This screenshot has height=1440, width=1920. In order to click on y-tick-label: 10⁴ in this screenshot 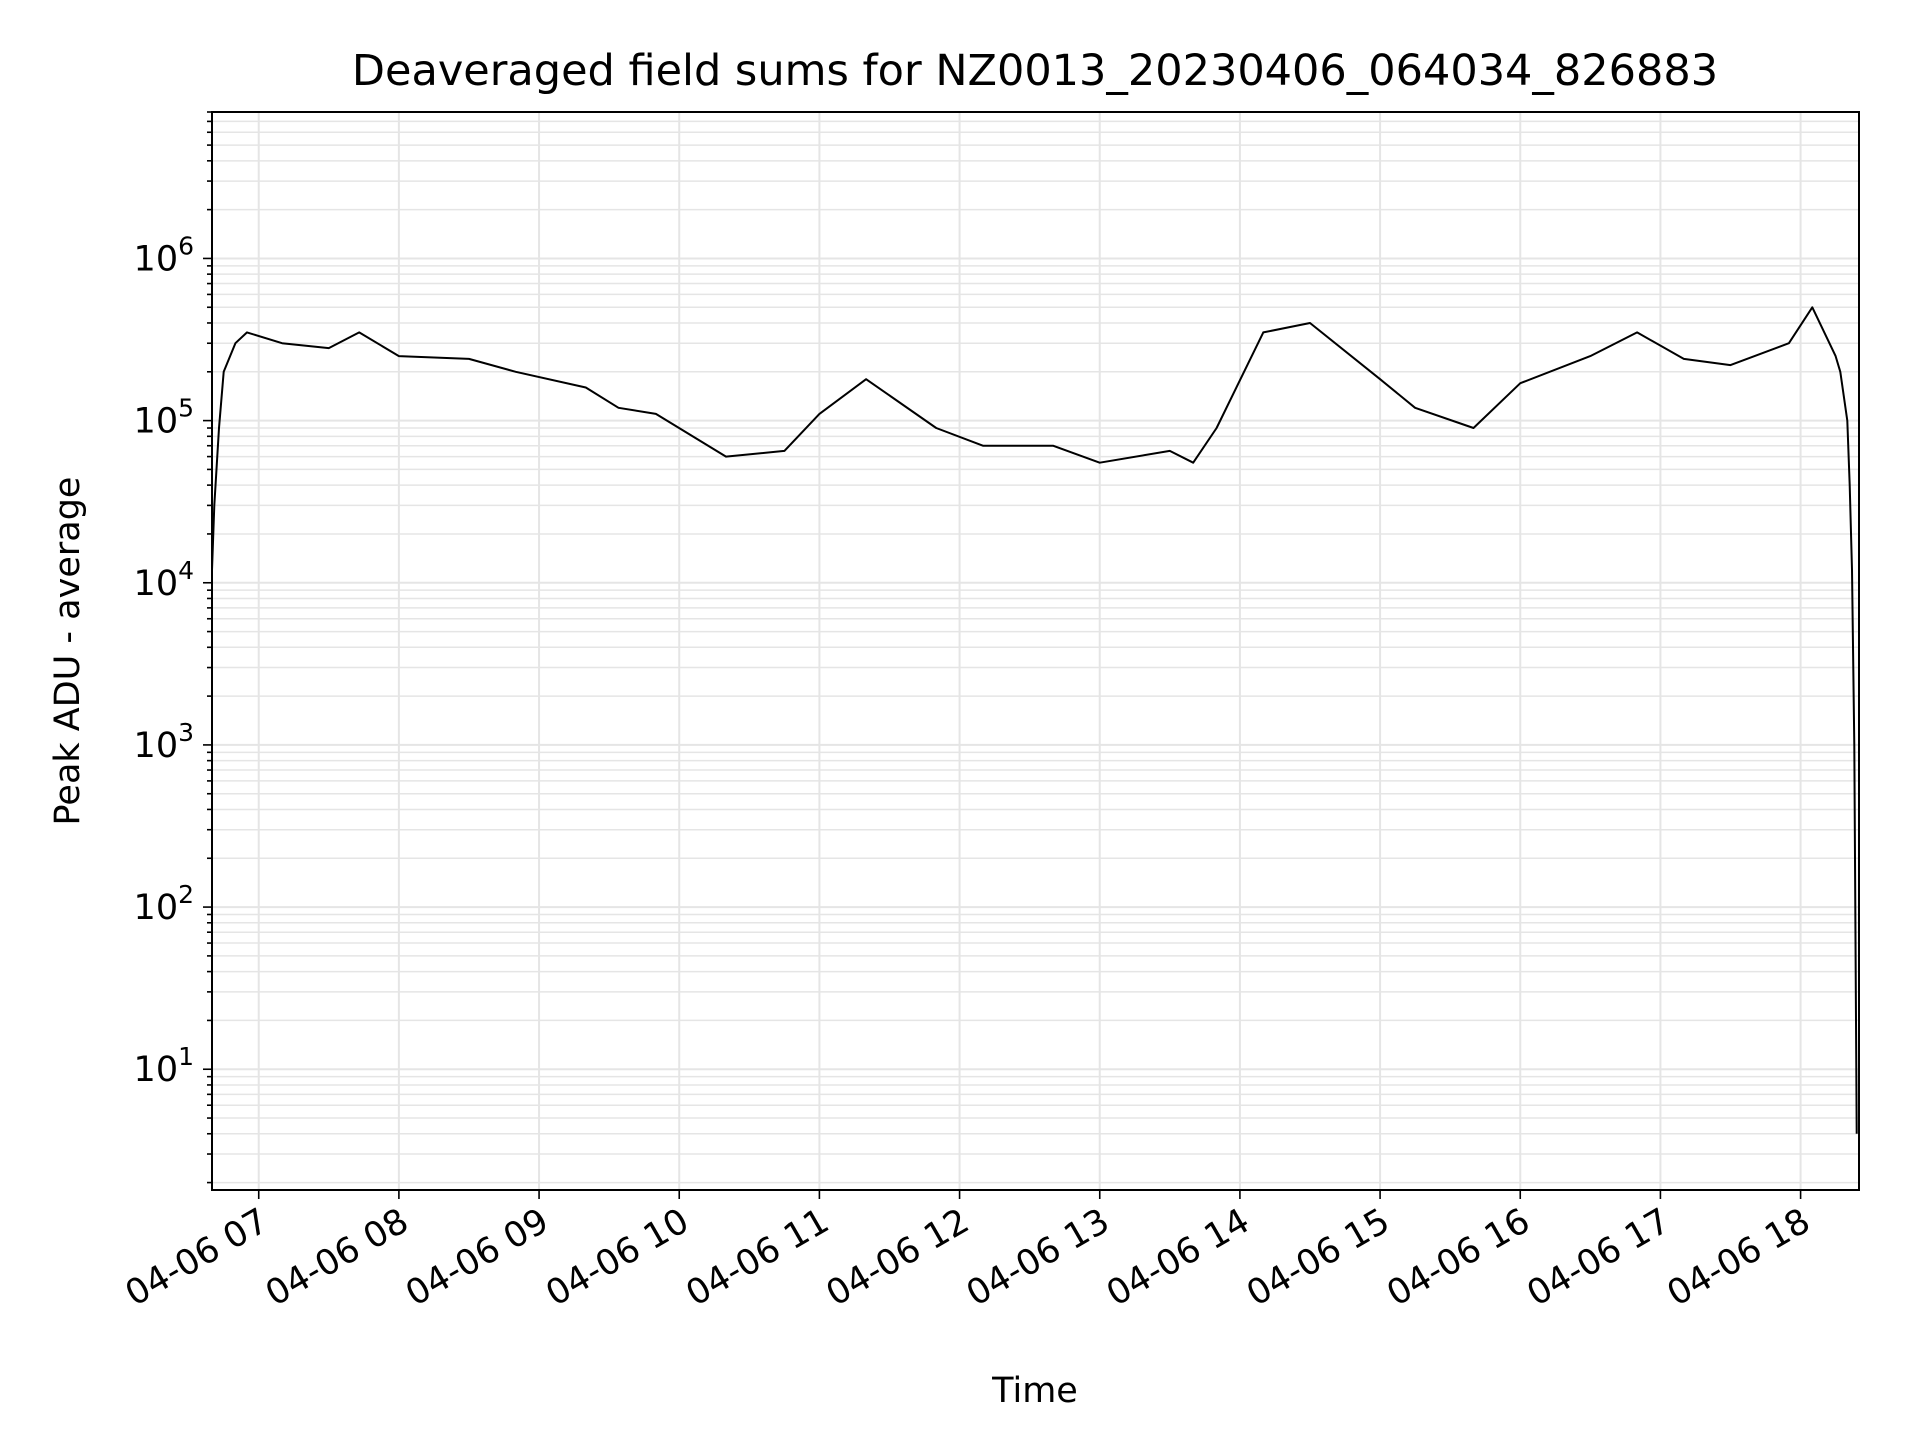, I will do `click(164, 580)`.